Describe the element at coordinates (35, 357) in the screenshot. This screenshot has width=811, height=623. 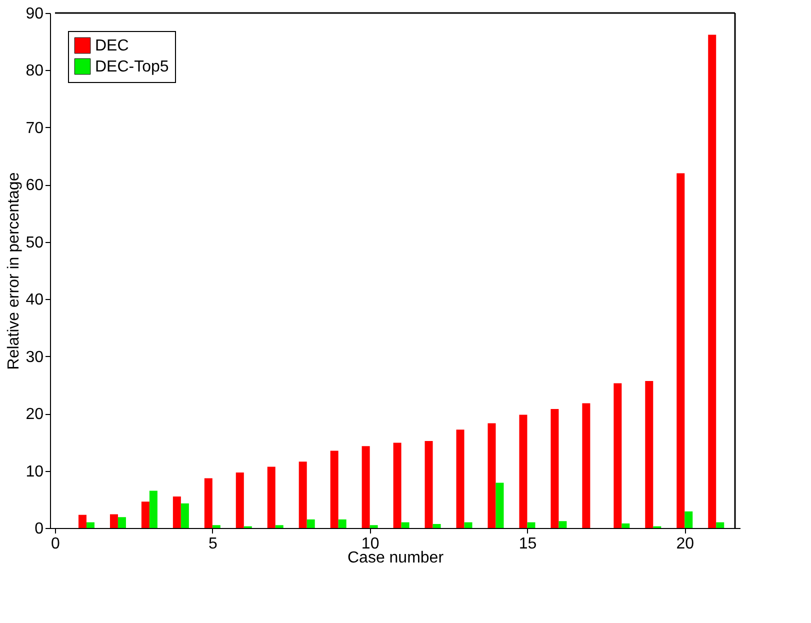
I see `y-tick-label: 30` at that location.